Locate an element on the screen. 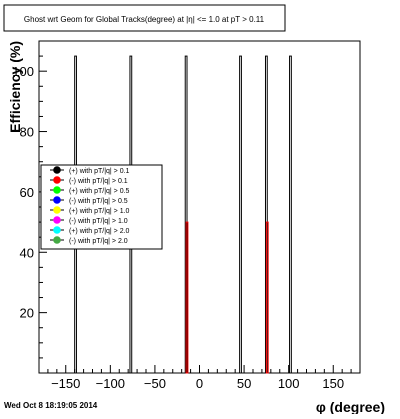  legend-label: (-) with pT/|q| > 2.0 is located at coordinates (98, 241).